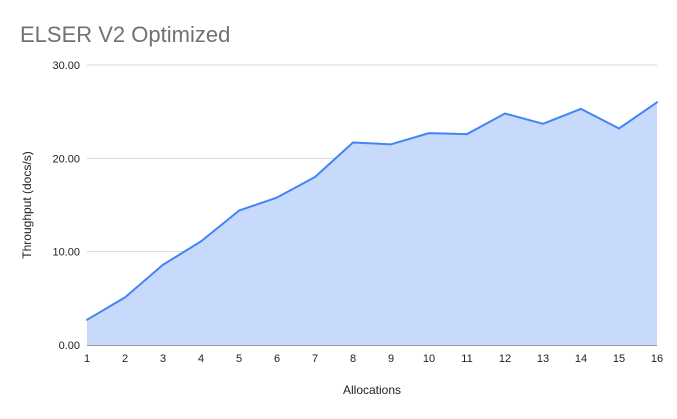  I want to click on x-tick-label: 9, so click(391, 359).